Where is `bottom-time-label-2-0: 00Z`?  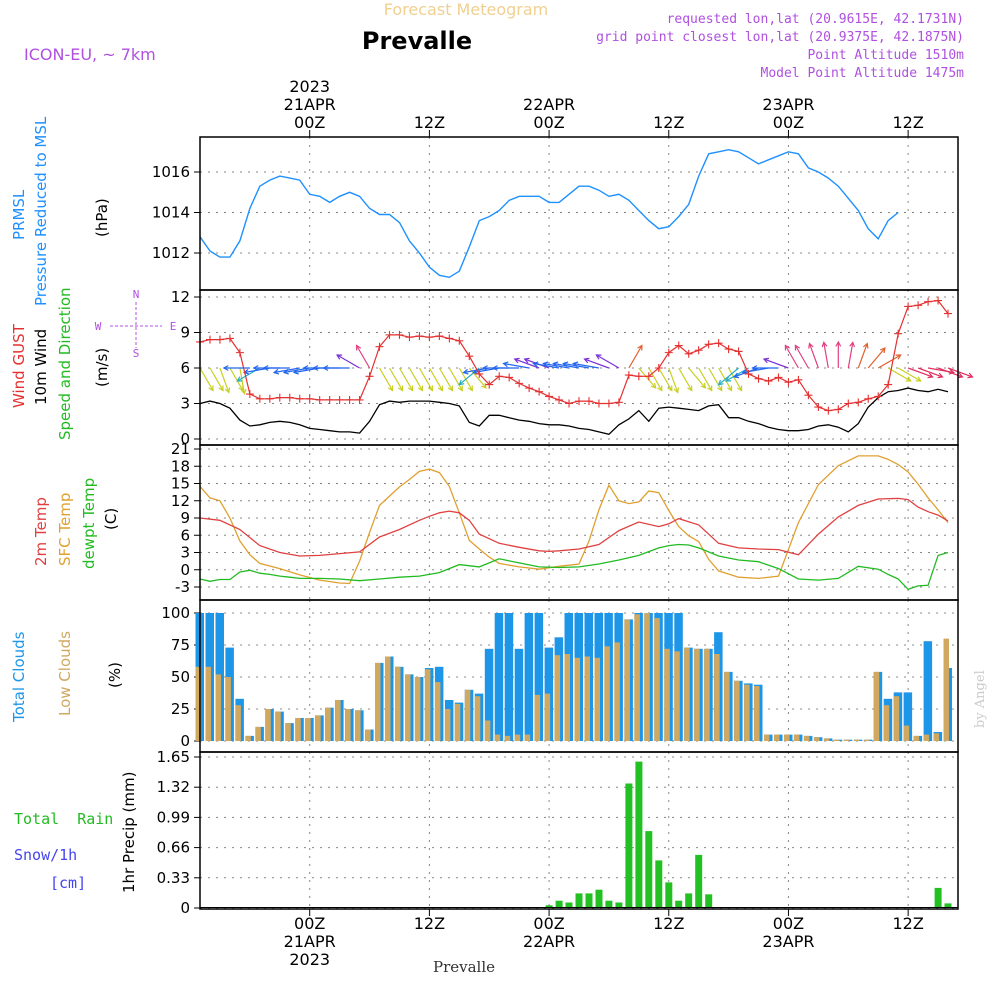
bottom-time-label-2-0: 00Z is located at coordinates (548, 923).